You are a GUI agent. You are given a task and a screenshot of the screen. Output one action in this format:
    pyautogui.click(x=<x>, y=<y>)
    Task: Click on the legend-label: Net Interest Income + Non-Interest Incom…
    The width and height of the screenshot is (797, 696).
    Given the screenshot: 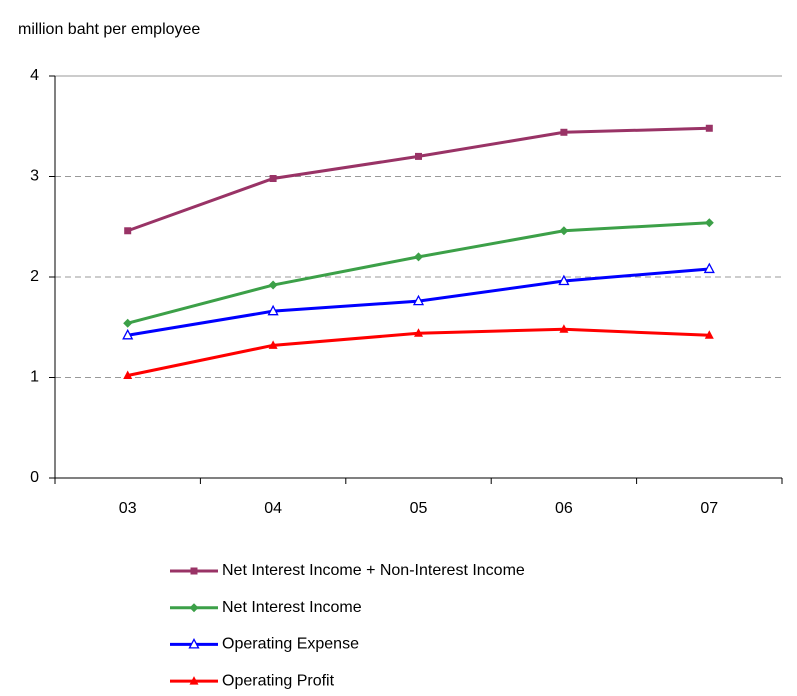 What is the action you would take?
    pyautogui.click(x=373, y=570)
    